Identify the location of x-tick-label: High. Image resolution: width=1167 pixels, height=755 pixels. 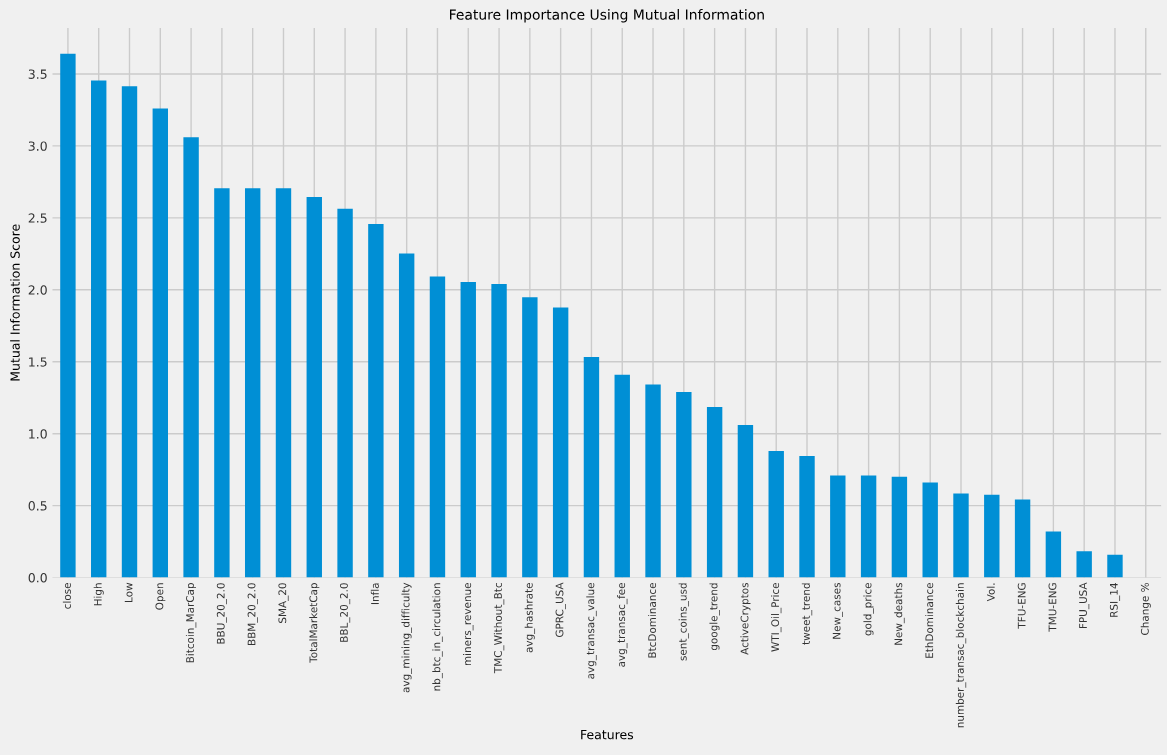
(98, 594).